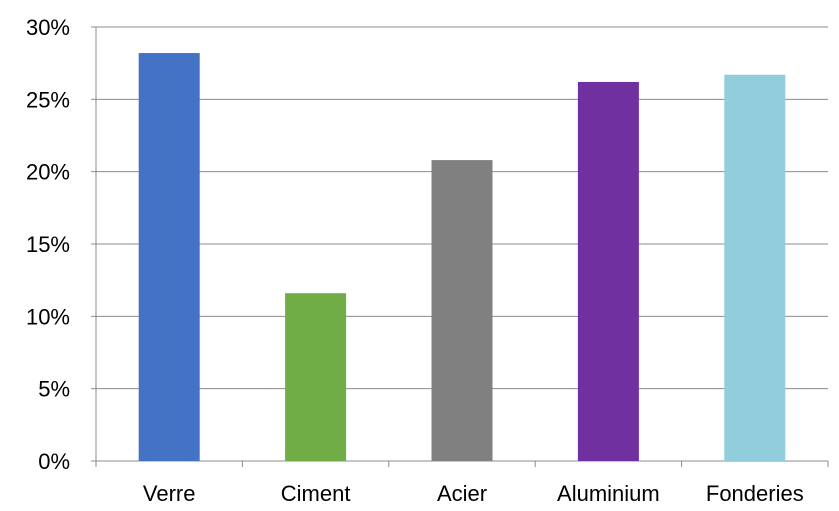 This screenshot has width=839, height=511. Describe the element at coordinates (48, 99) in the screenshot. I see `y-tick-label: 25%` at that location.